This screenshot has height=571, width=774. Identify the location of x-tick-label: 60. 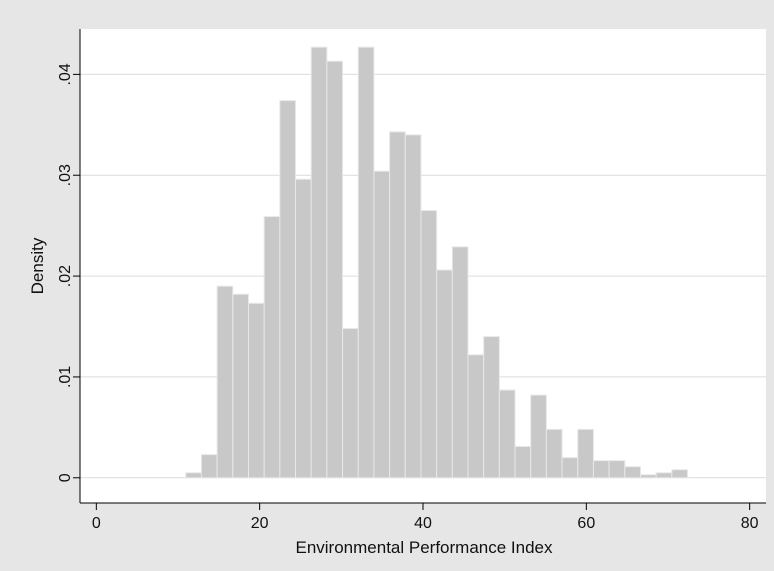
(586, 523).